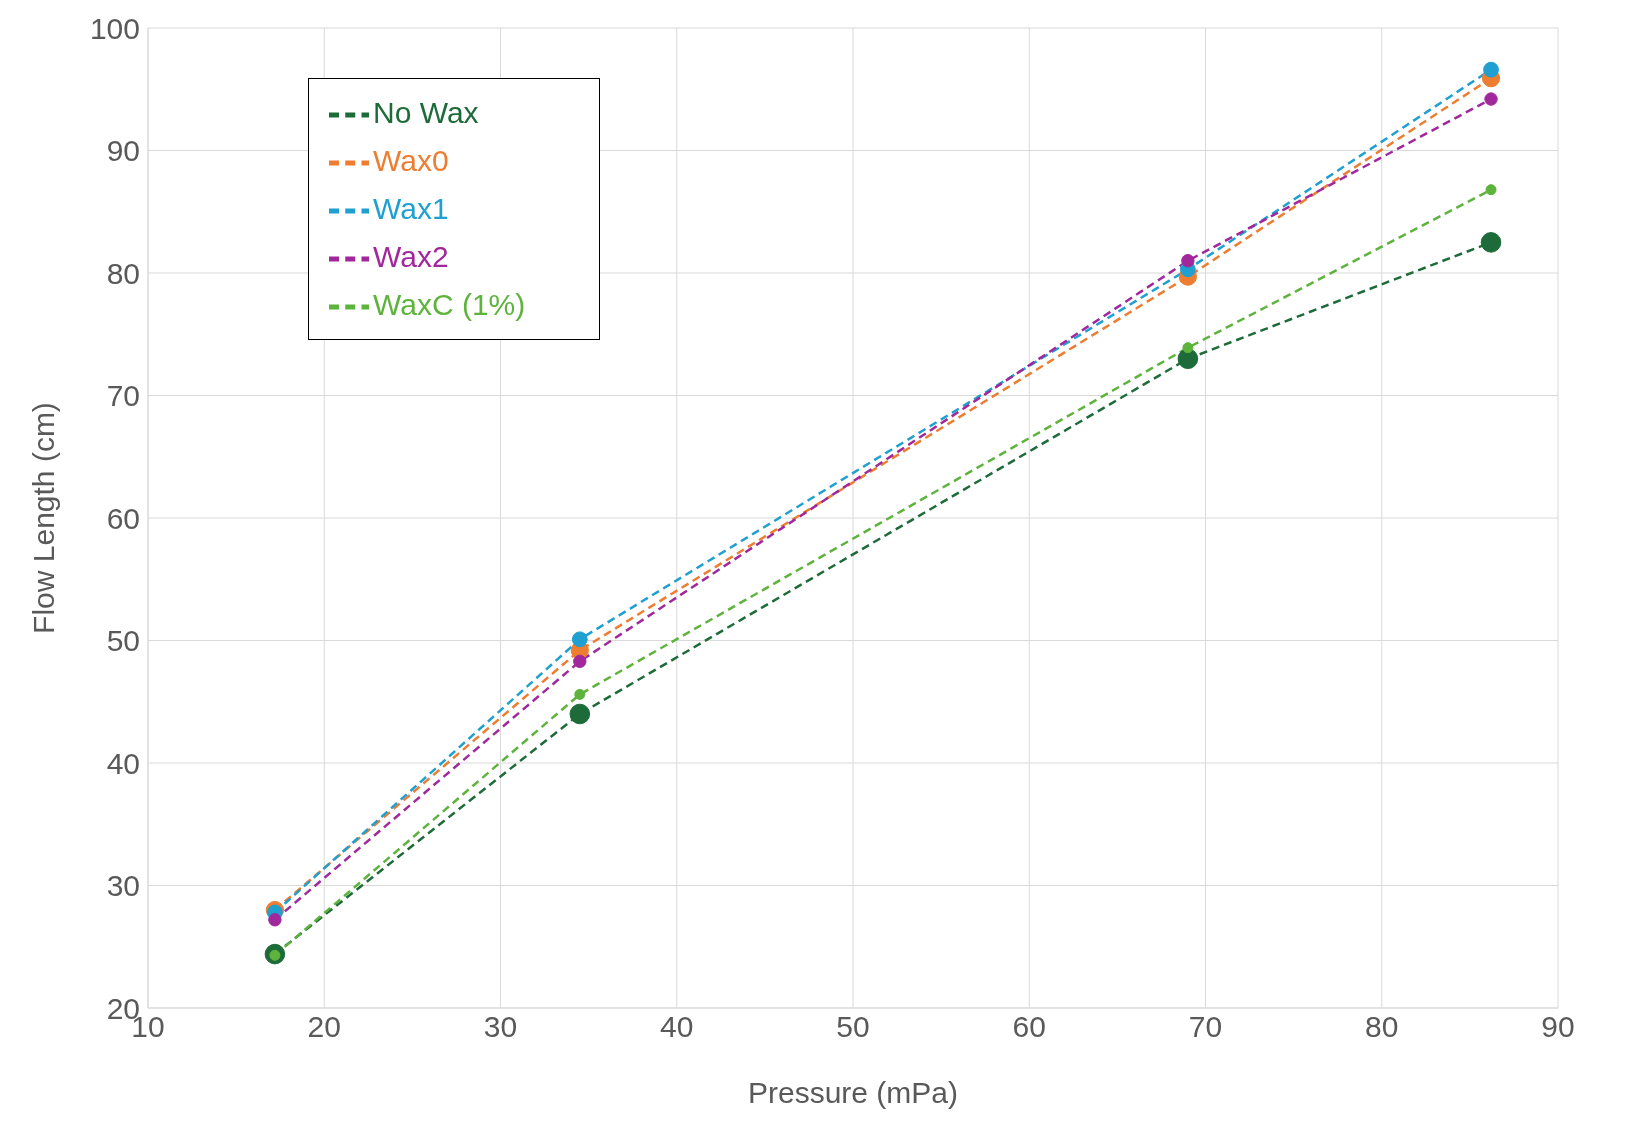  I want to click on y-tick-label: 30, so click(123, 886).